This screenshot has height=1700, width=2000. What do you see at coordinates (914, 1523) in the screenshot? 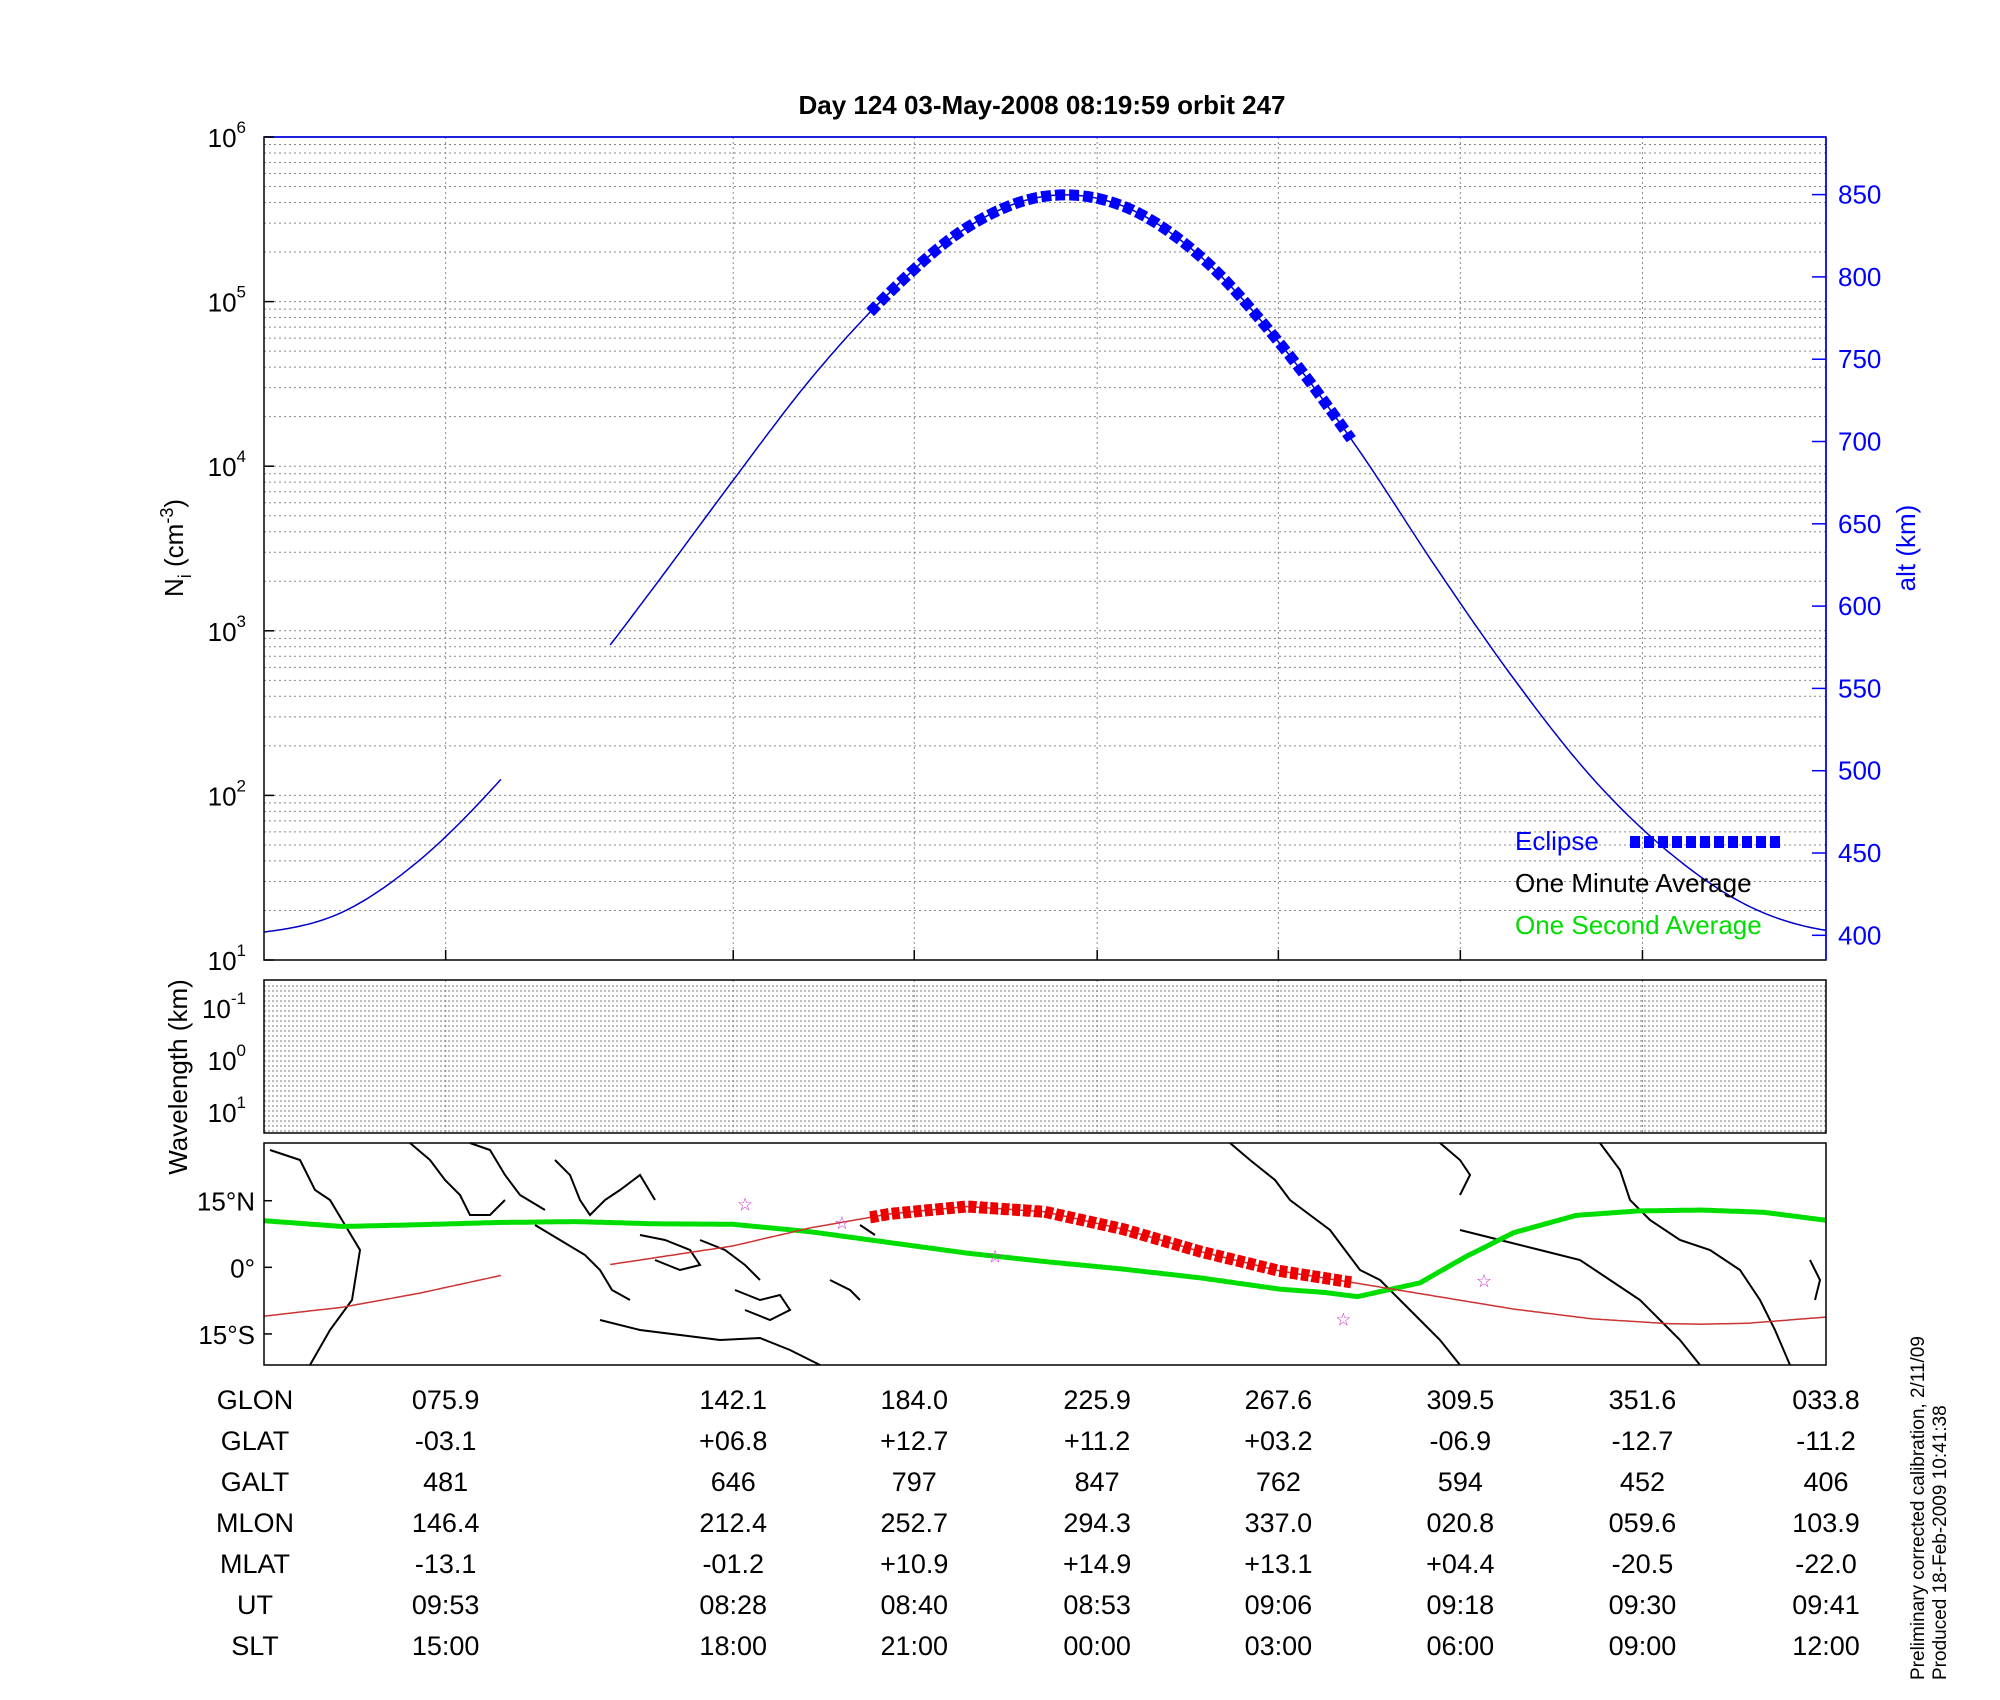
I see `table-cell: 252.7` at bounding box center [914, 1523].